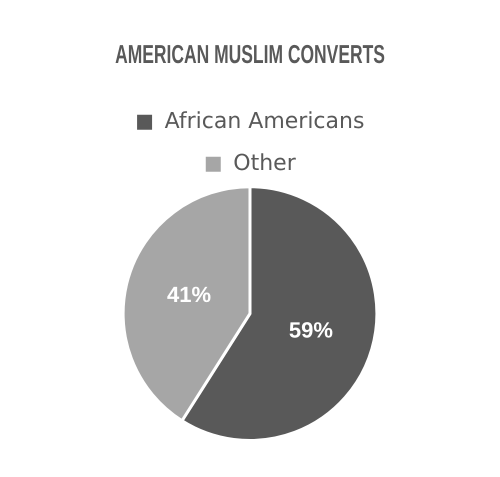 This screenshot has width=500, height=477. Describe the element at coordinates (189, 294) in the screenshot. I see `data-label: 41%` at that location.